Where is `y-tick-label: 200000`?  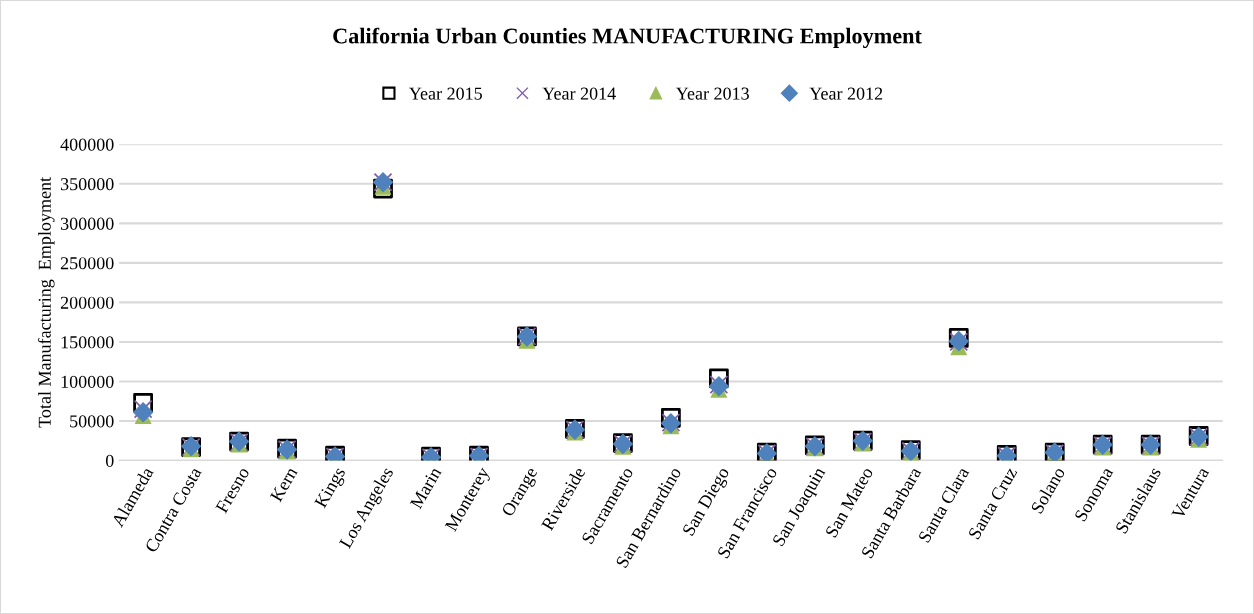 y-tick-label: 200000 is located at coordinates (87, 302).